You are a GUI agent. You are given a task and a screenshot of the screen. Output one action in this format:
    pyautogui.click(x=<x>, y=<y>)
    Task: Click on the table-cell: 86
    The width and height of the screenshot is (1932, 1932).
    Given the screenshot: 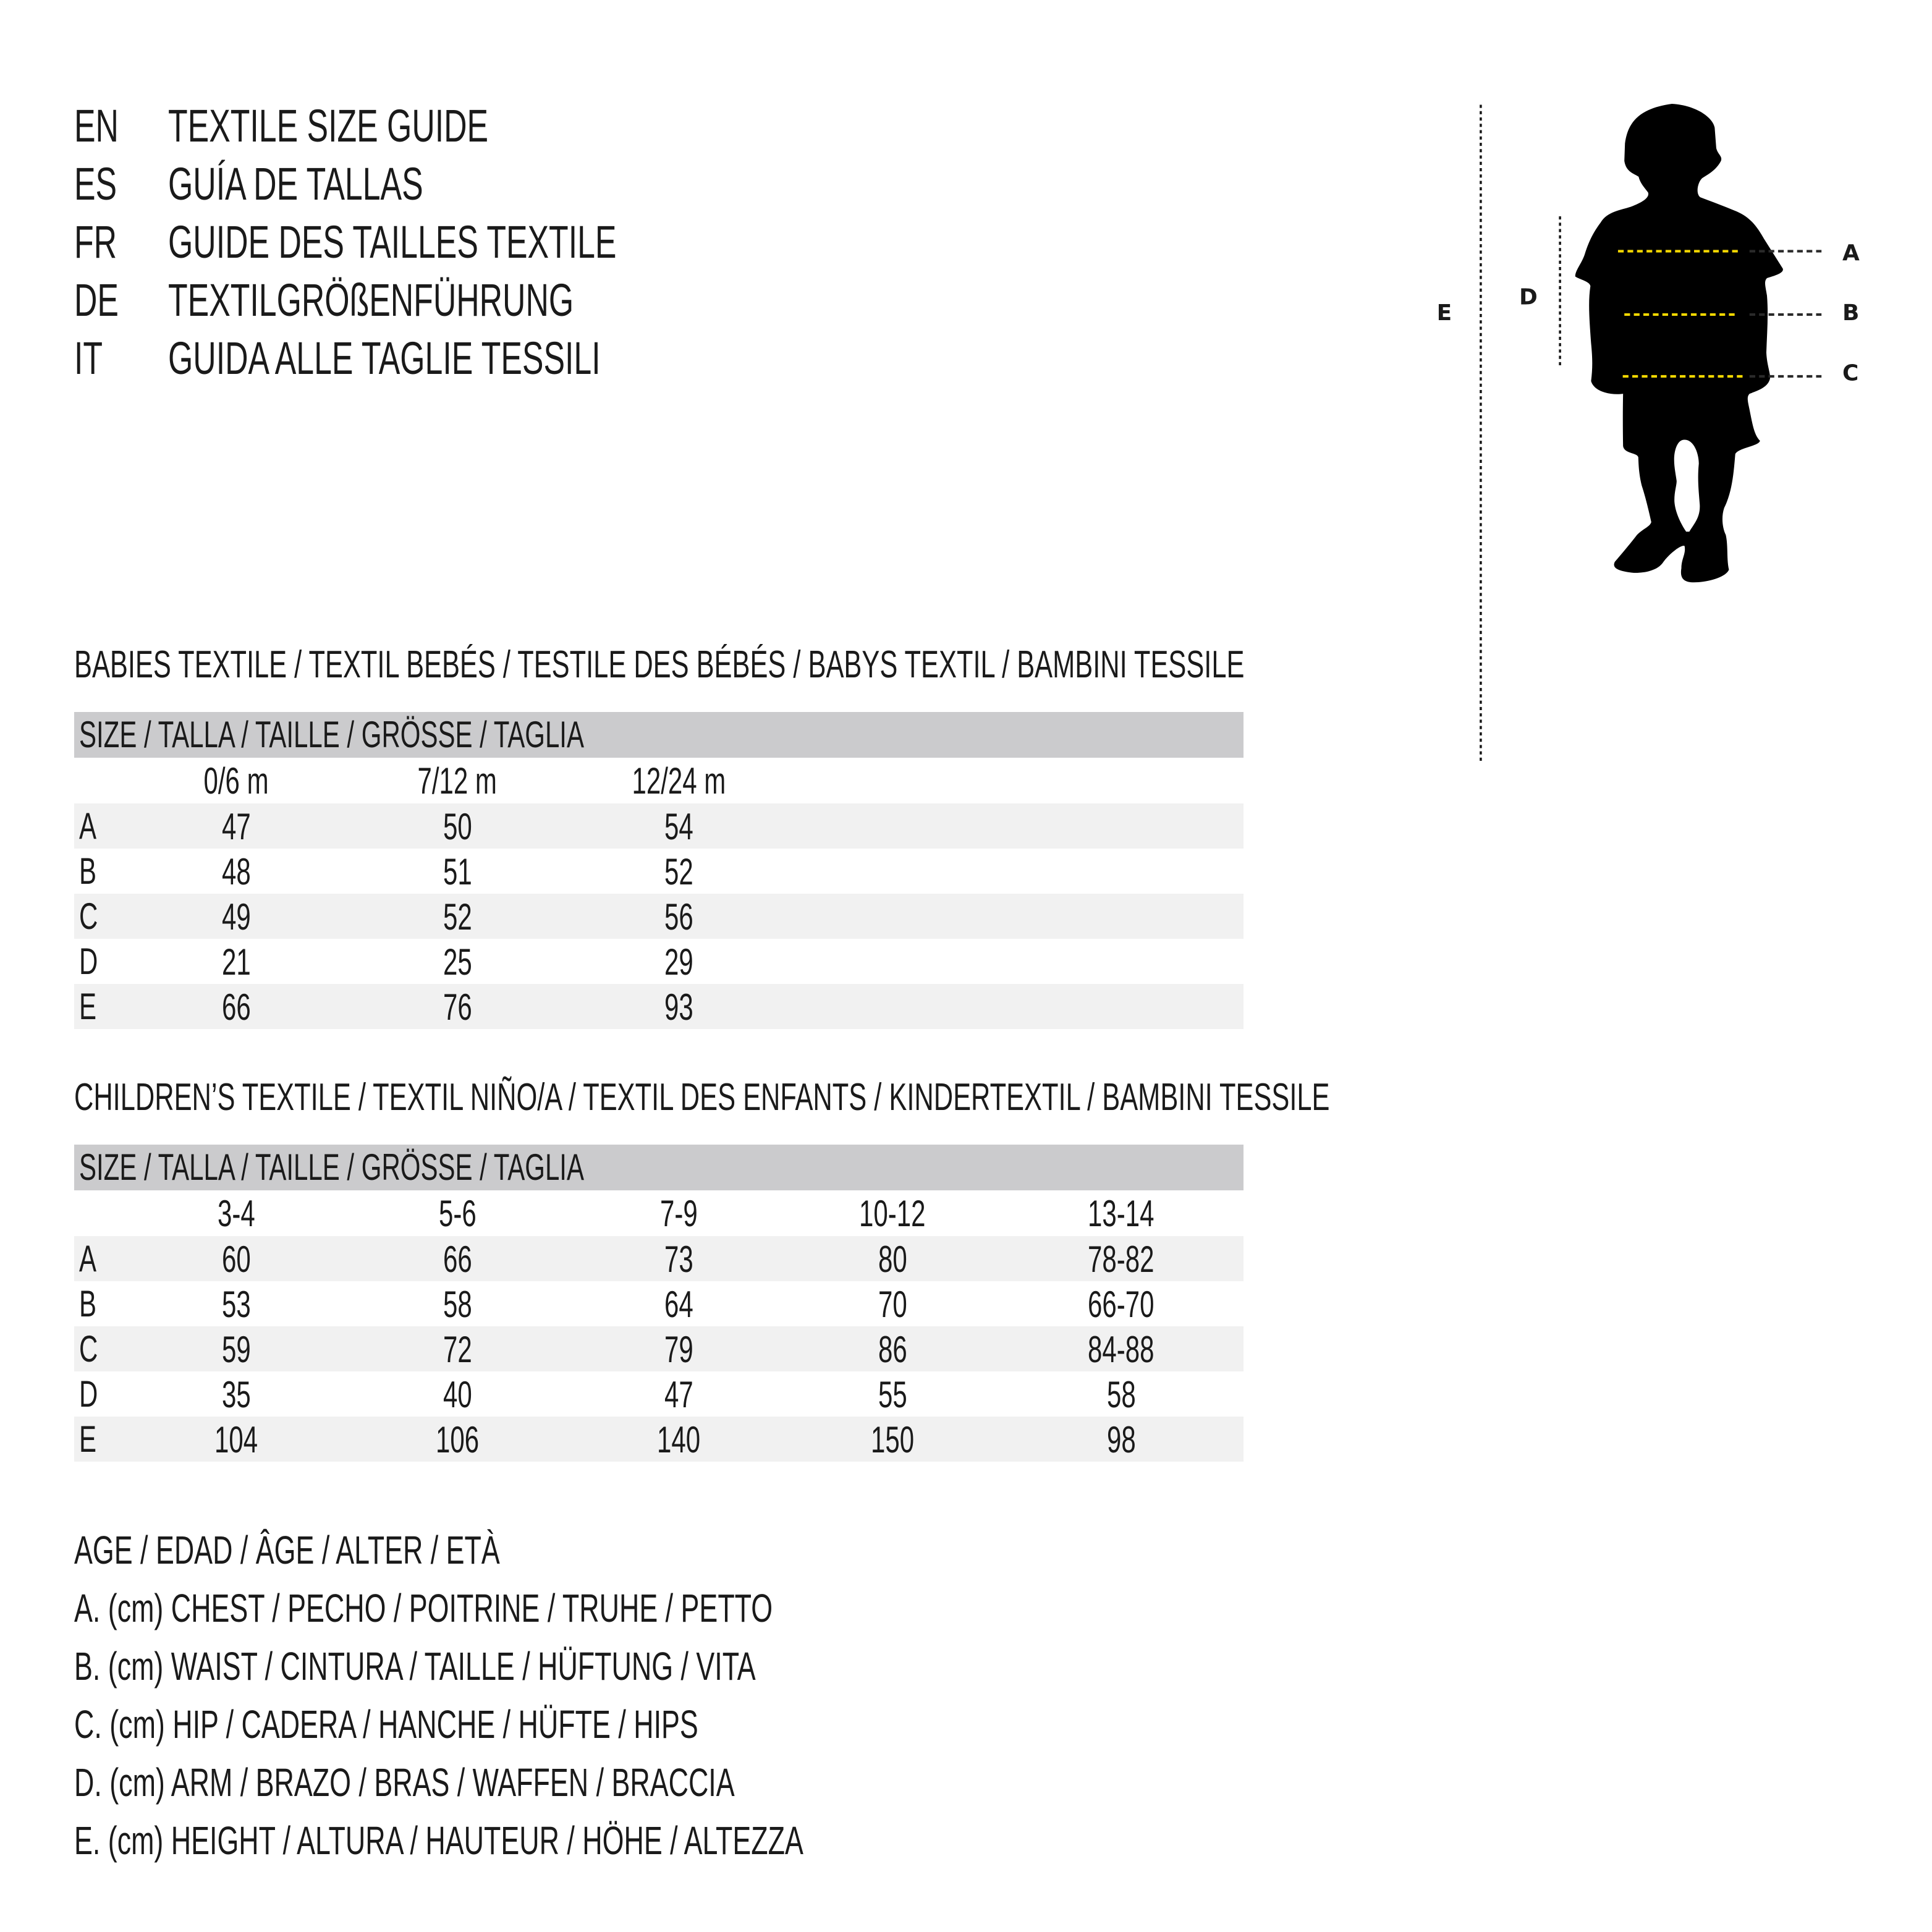 What is the action you would take?
    pyautogui.click(x=892, y=1349)
    